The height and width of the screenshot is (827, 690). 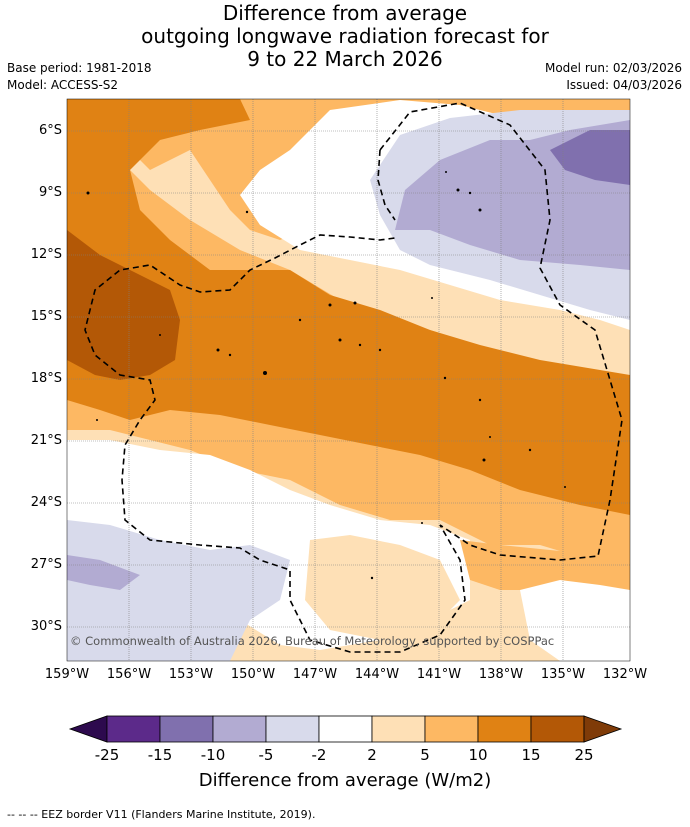 What do you see at coordinates (46, 378) in the screenshot?
I see `lat-label: 18°S` at bounding box center [46, 378].